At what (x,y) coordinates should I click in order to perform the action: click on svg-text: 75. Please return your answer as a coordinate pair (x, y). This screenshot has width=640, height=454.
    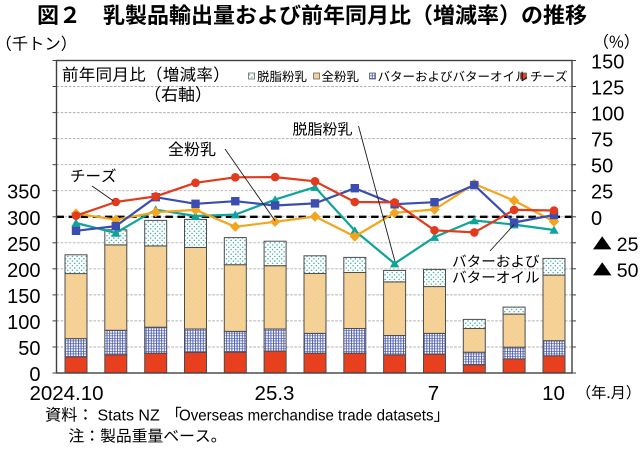
    Looking at the image, I should click on (602, 141).